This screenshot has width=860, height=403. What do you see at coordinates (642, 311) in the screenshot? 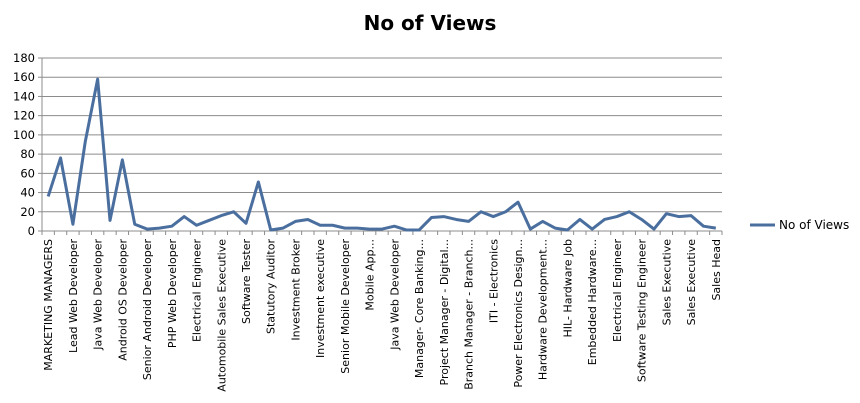
I see `x-tick-label: Software Testing Engineer` at bounding box center [642, 311].